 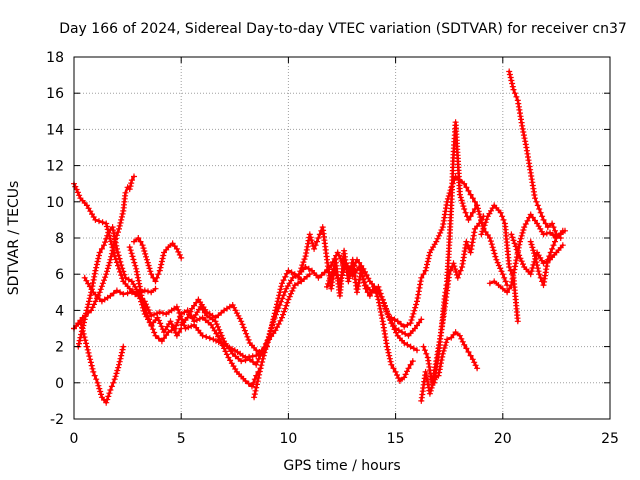 I want to click on x-tick-label: 25, so click(x=610, y=439).